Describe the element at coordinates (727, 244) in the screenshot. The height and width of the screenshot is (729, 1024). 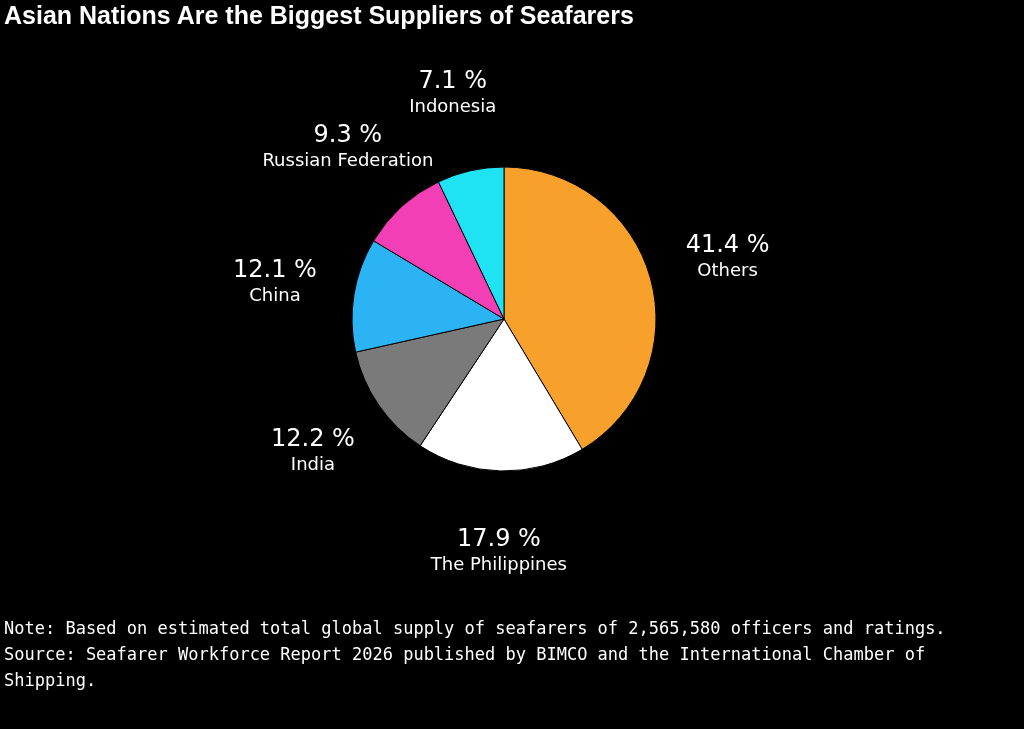
I see `data-label: 41.4 %` at that location.